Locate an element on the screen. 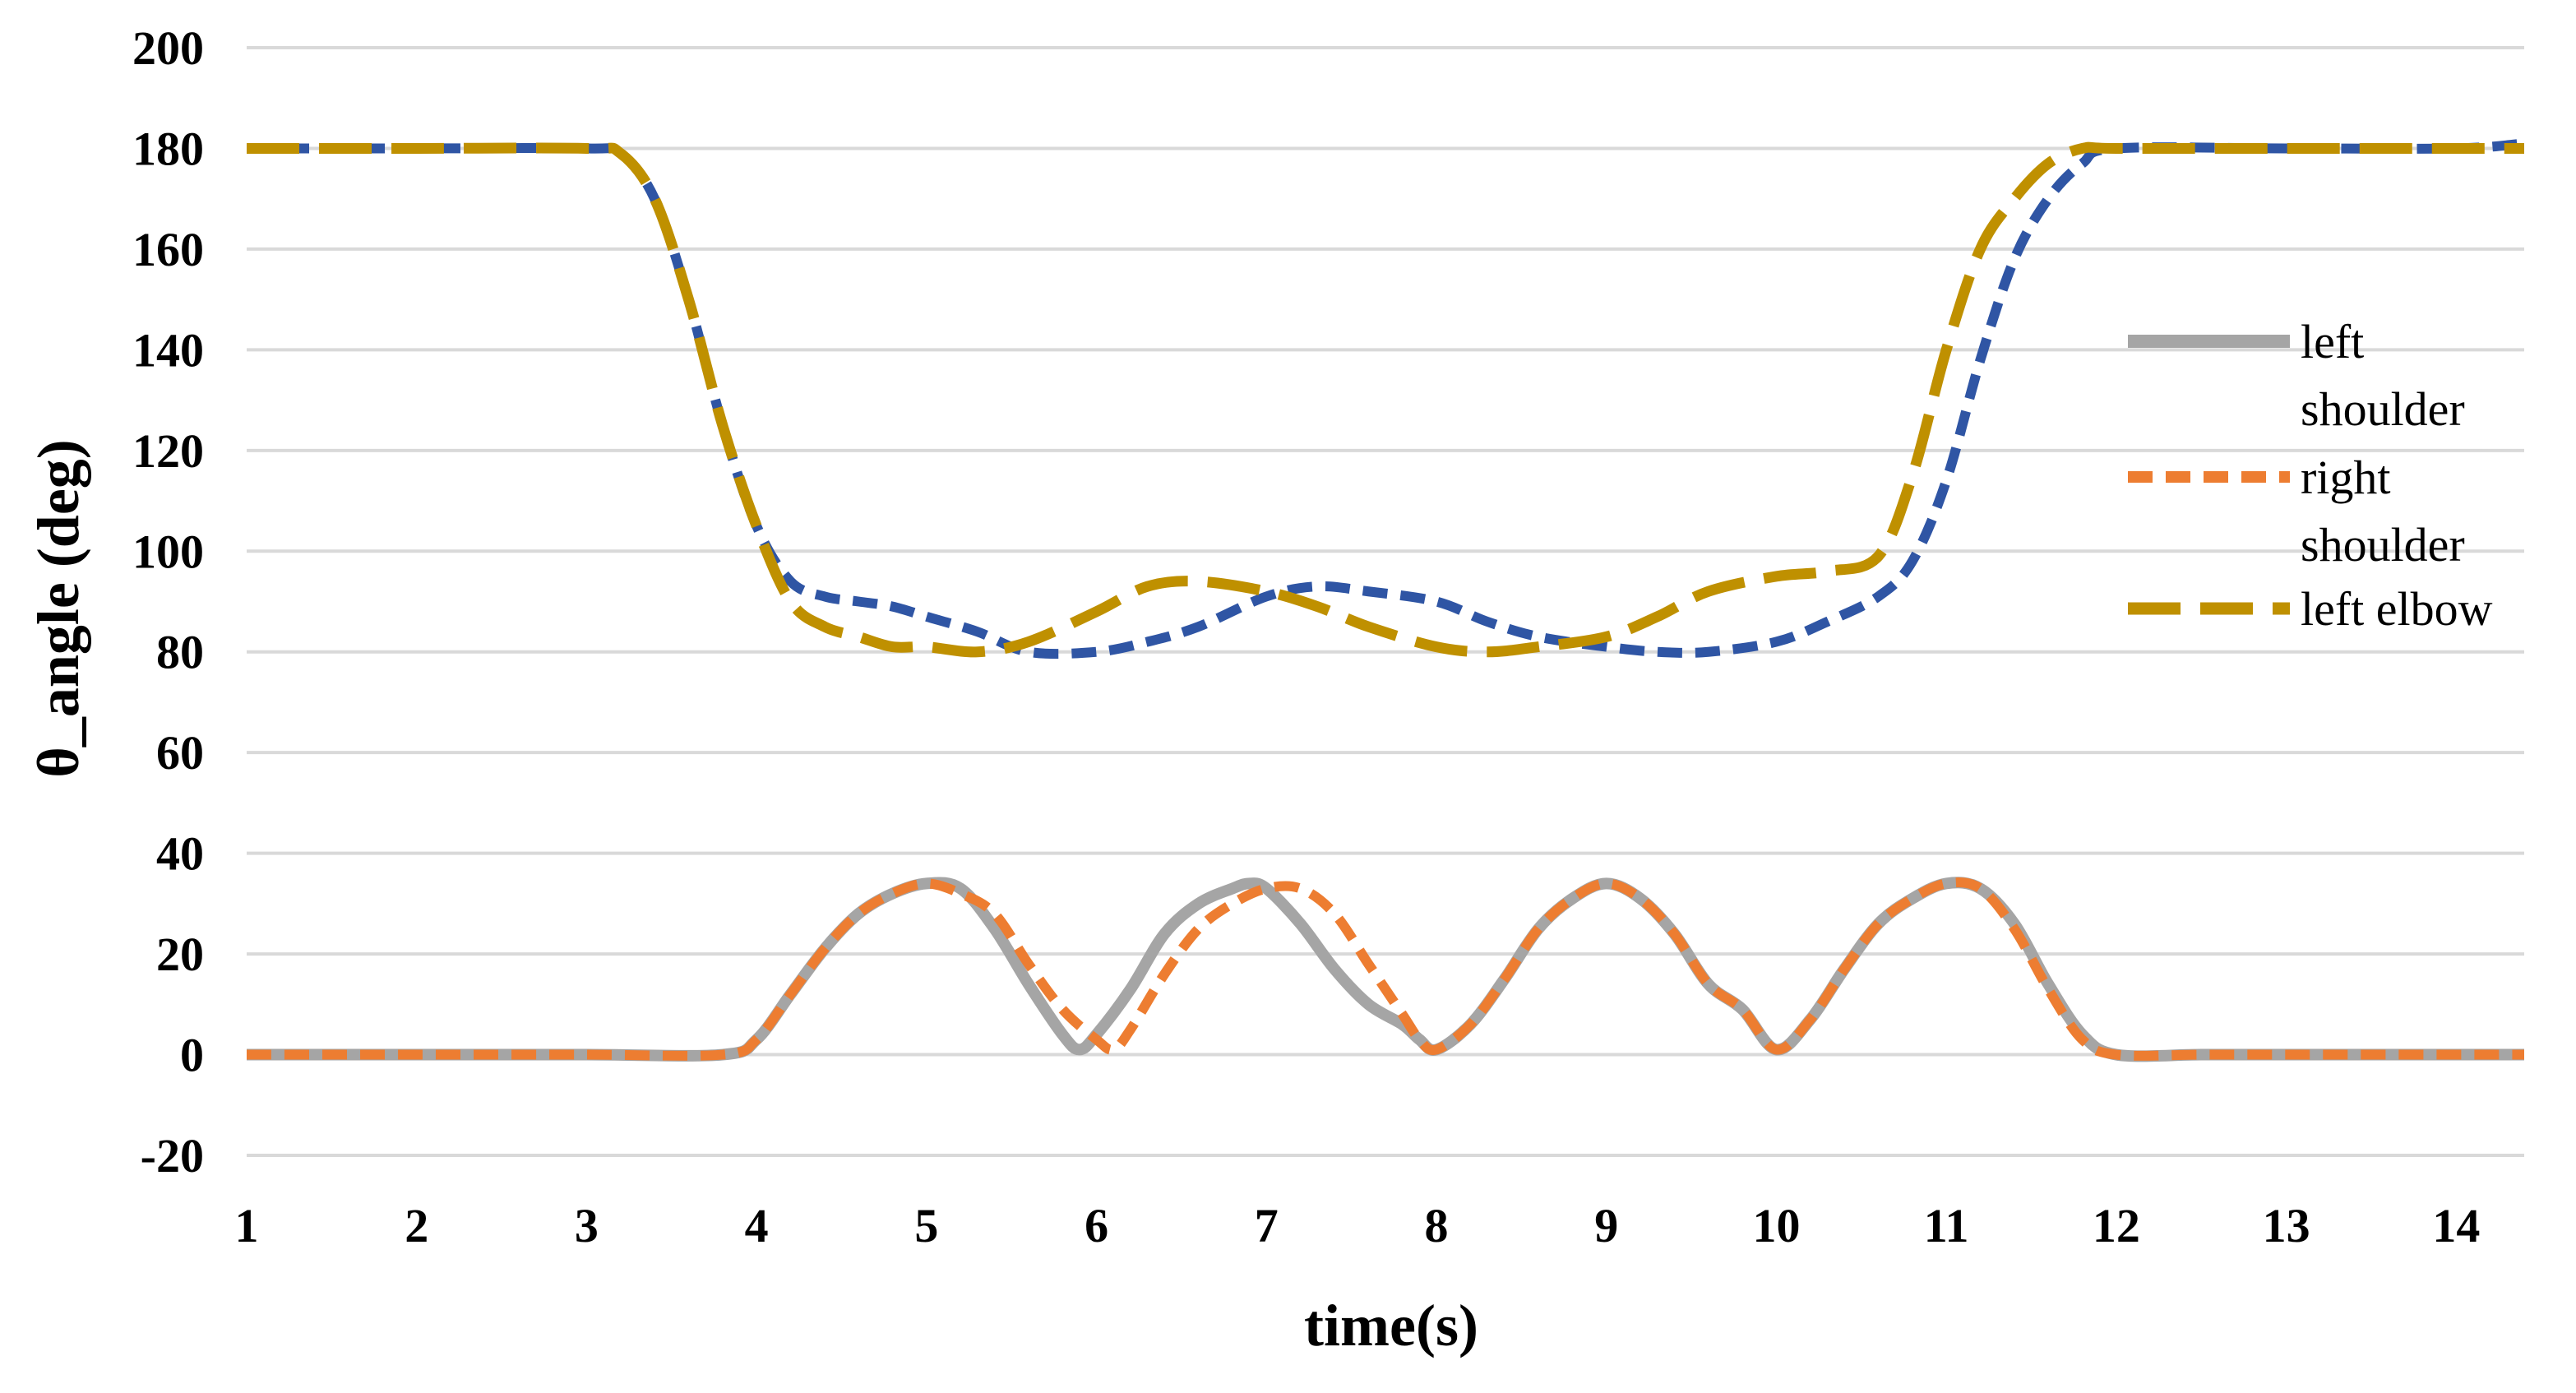  x-tick-label: 12 is located at coordinates (2116, 1225).